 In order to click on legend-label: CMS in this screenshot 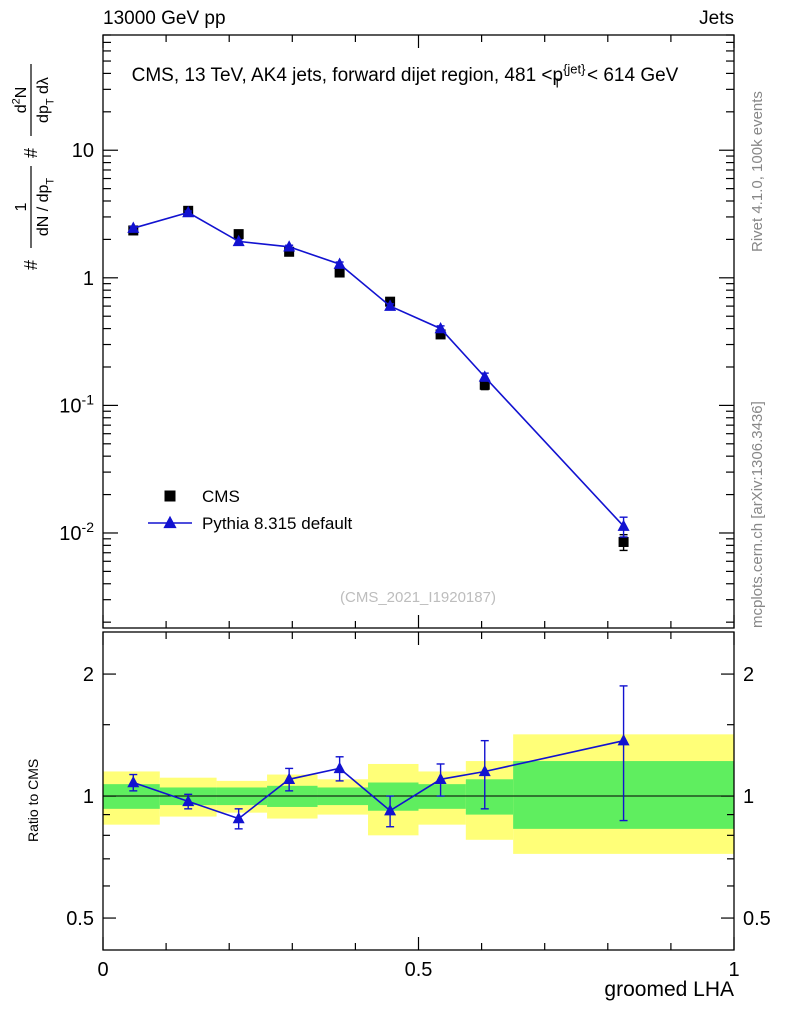, I will do `click(221, 496)`.